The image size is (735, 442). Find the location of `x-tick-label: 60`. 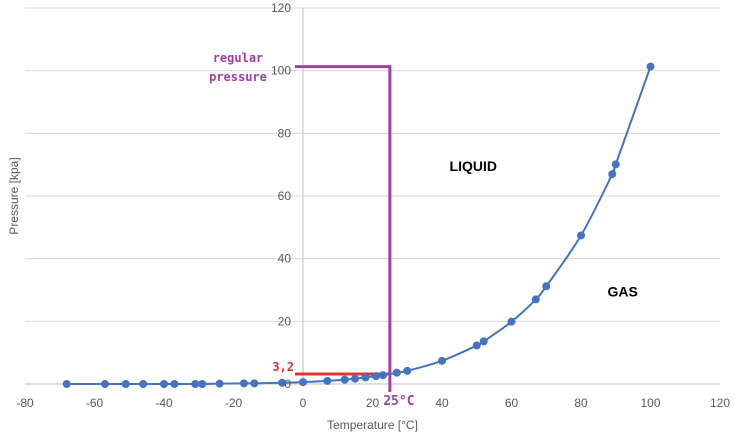

x-tick-label: 60 is located at coordinates (512, 403).